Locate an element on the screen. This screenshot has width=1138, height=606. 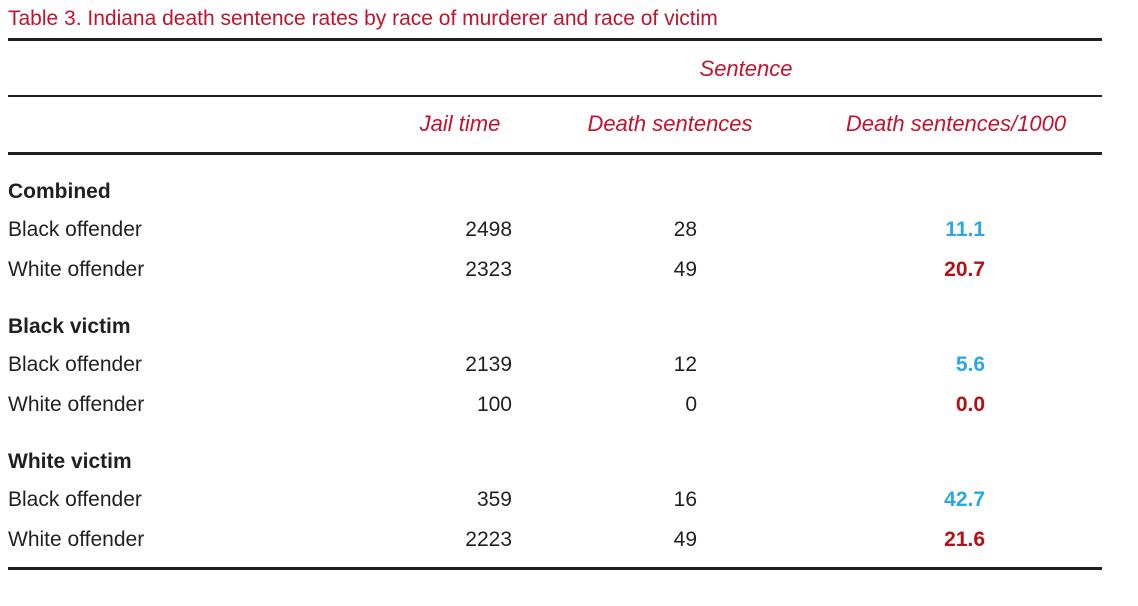
death-sentences-value: 12 is located at coordinates (685, 364).